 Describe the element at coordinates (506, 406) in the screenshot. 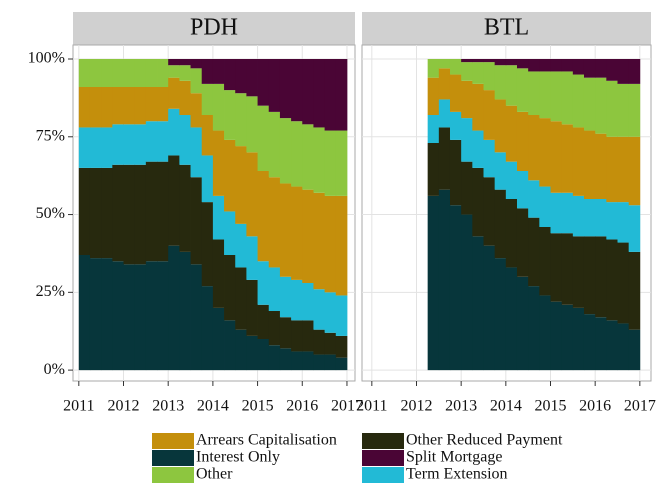

I see `x-tick-label: 2014` at that location.